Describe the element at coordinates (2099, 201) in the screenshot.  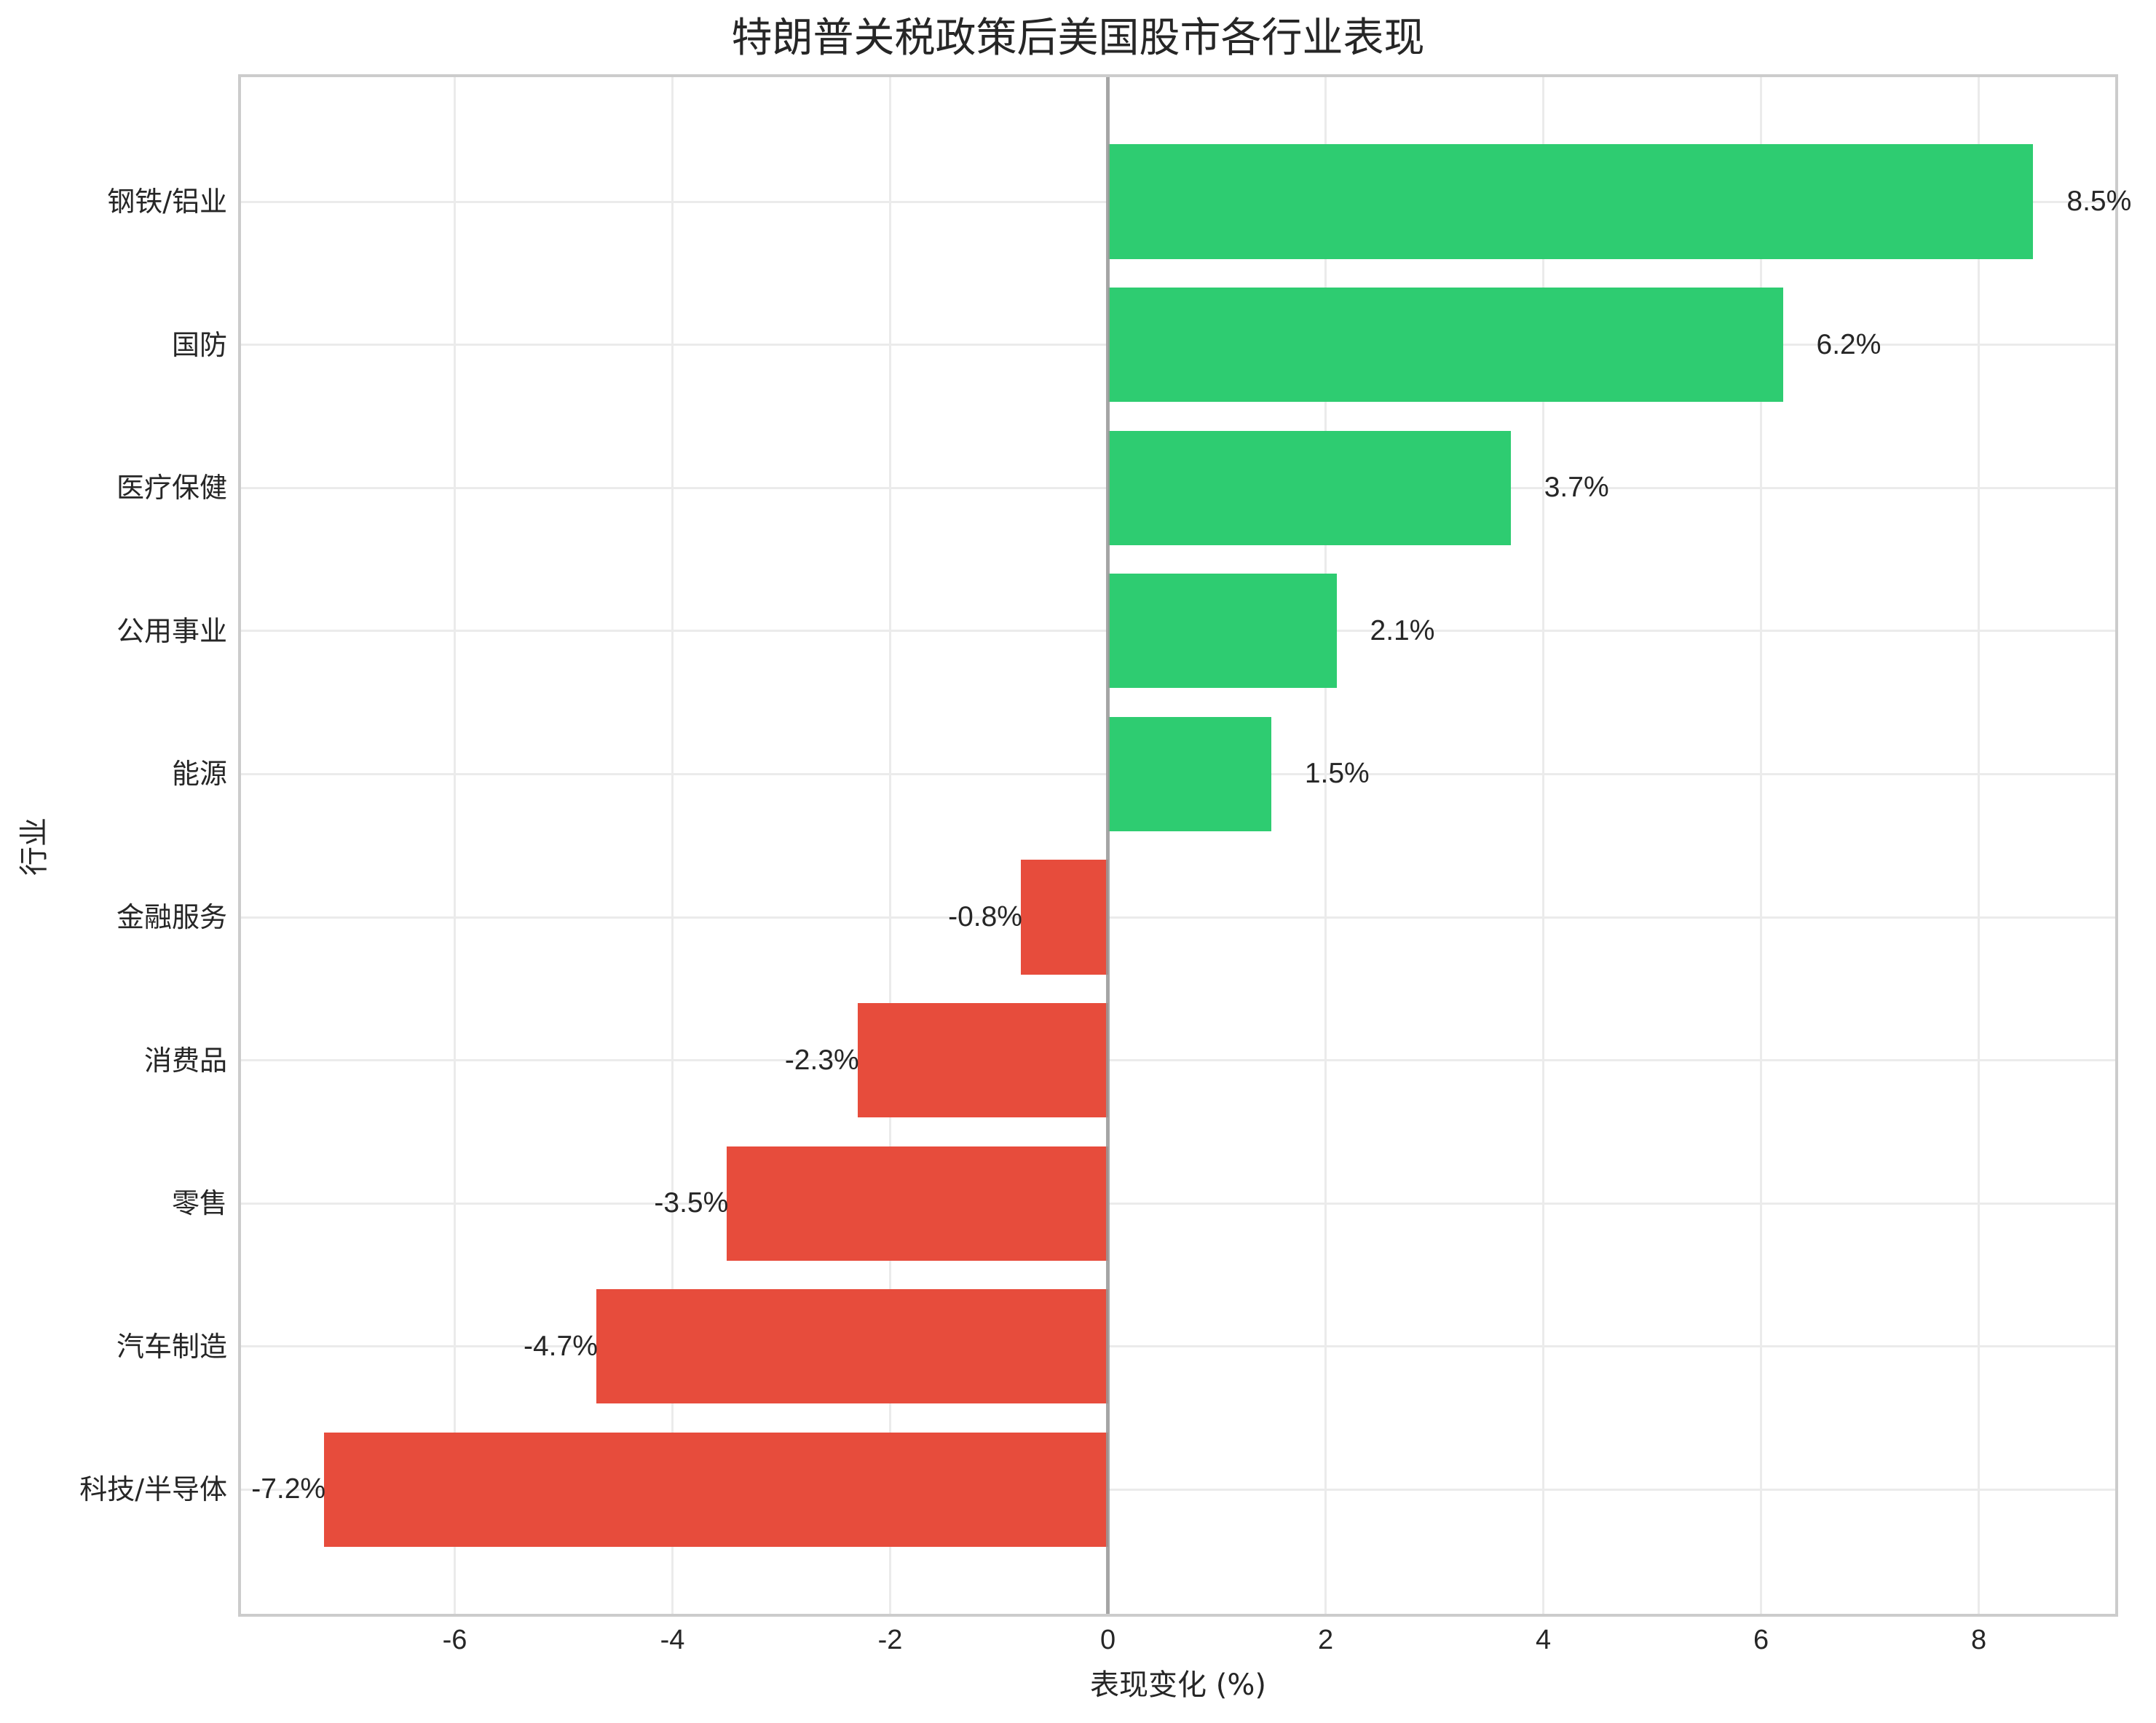
I see `value-label: 8.5%` at that location.